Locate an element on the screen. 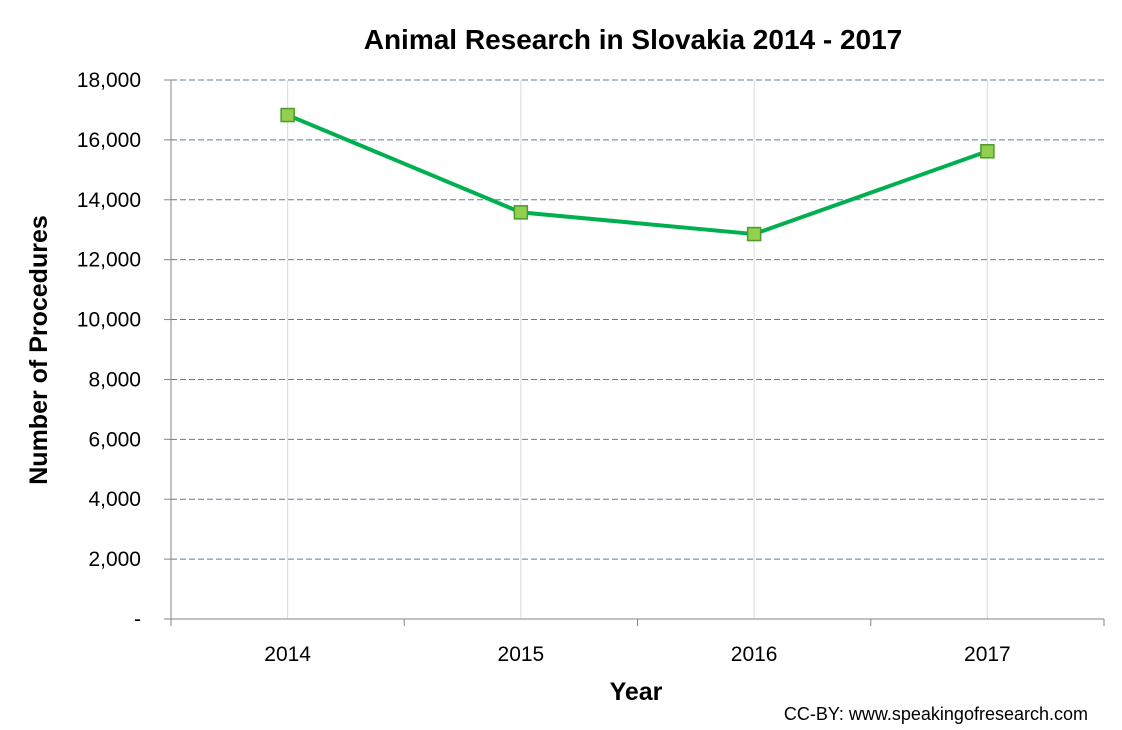 This screenshot has width=1122, height=730. credit-text: CC-BY: www.speakingofresearch.com is located at coordinates (936, 714).